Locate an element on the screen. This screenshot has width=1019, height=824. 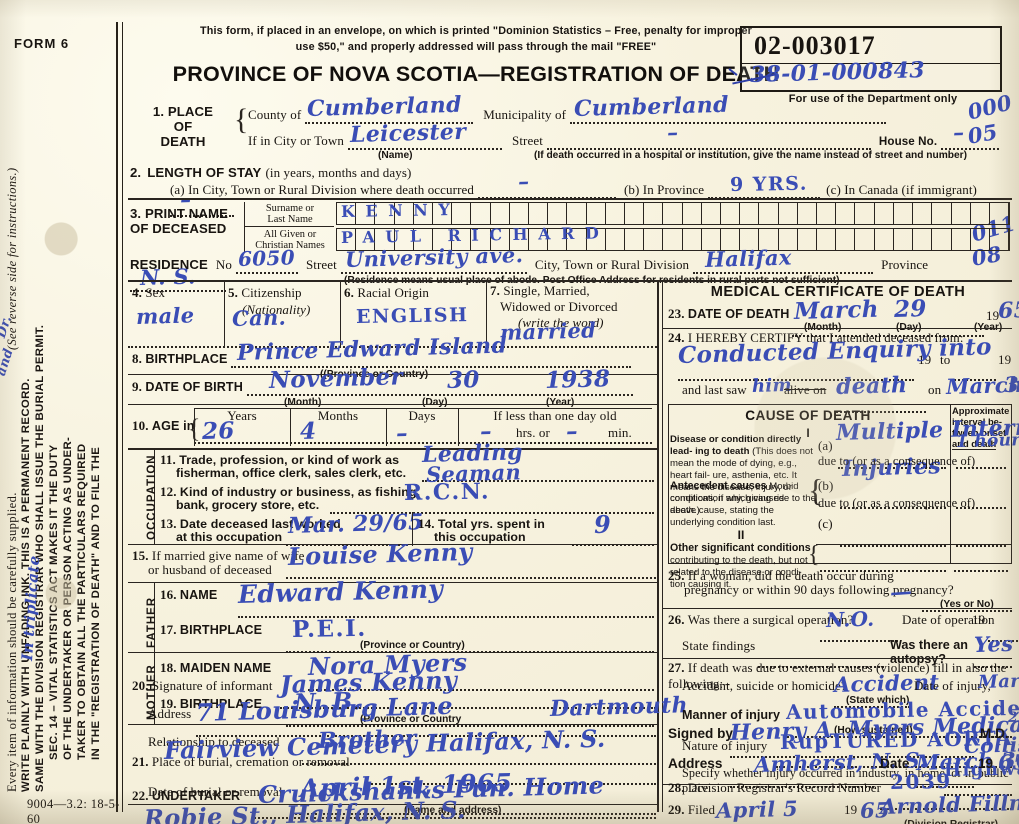
residence-street-label: Street is located at coordinates (321, 264).